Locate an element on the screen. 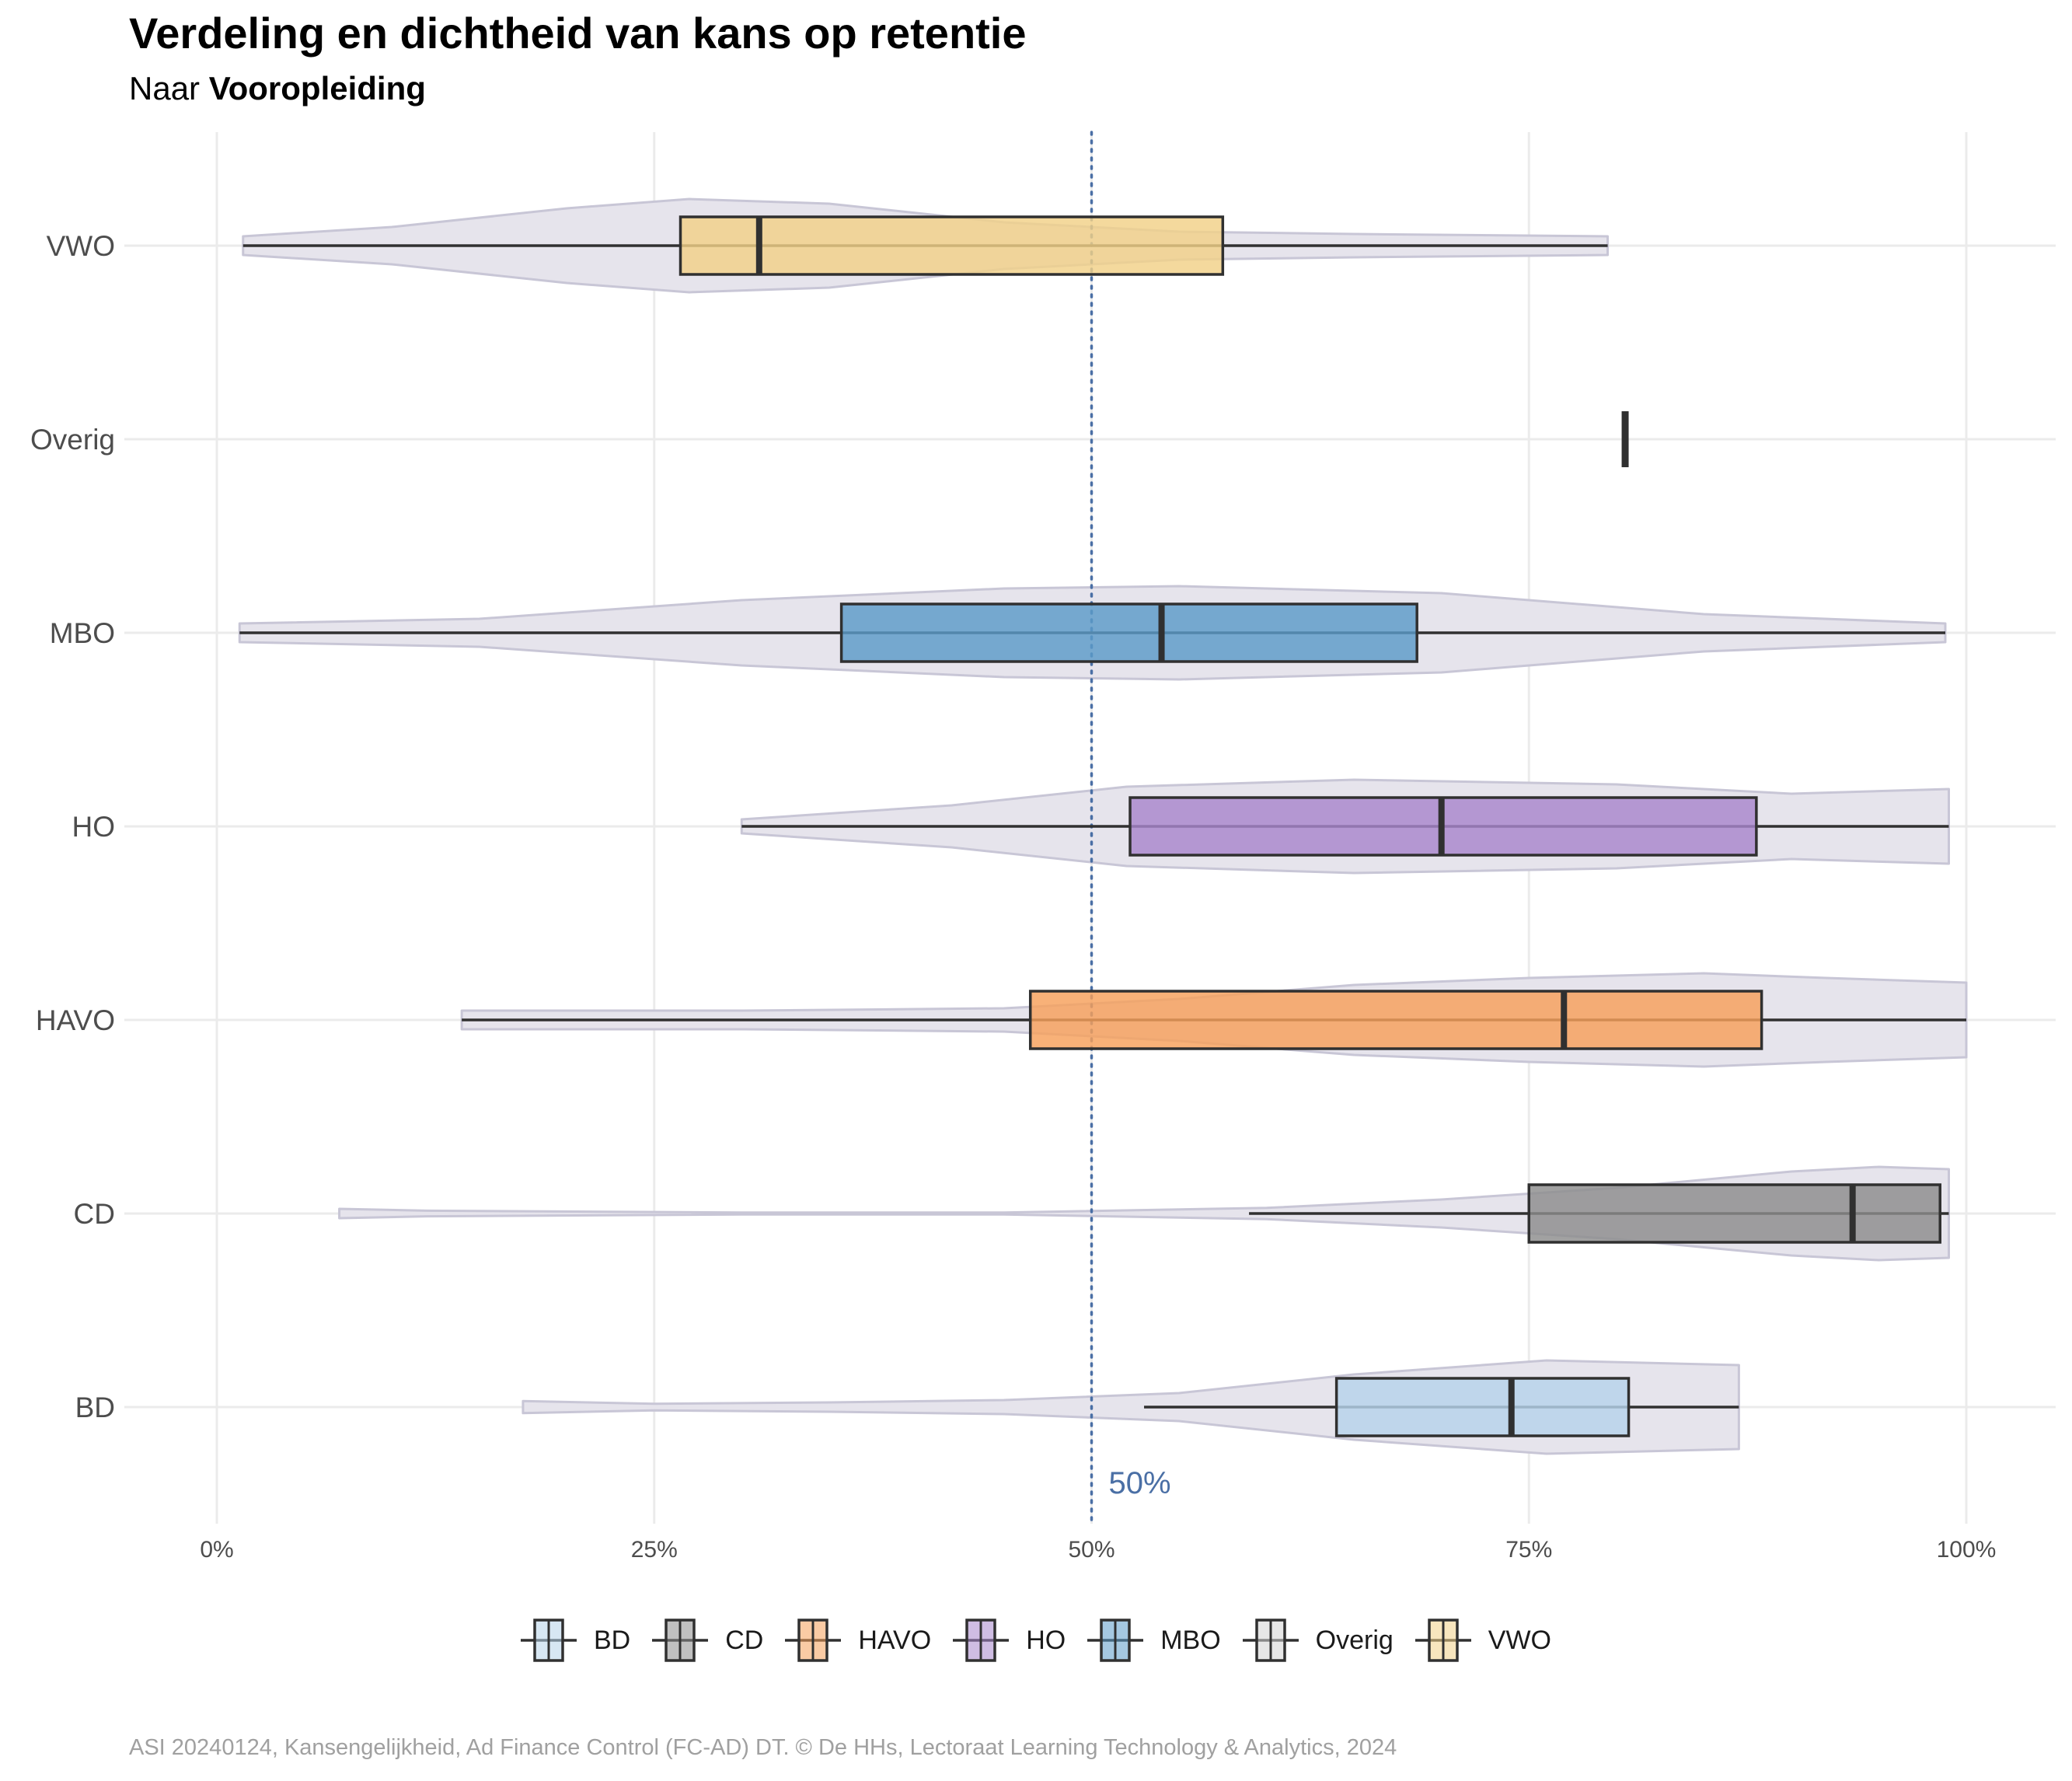 The width and height of the screenshot is (2072, 1781). legend-key-cd is located at coordinates (680, 1640).